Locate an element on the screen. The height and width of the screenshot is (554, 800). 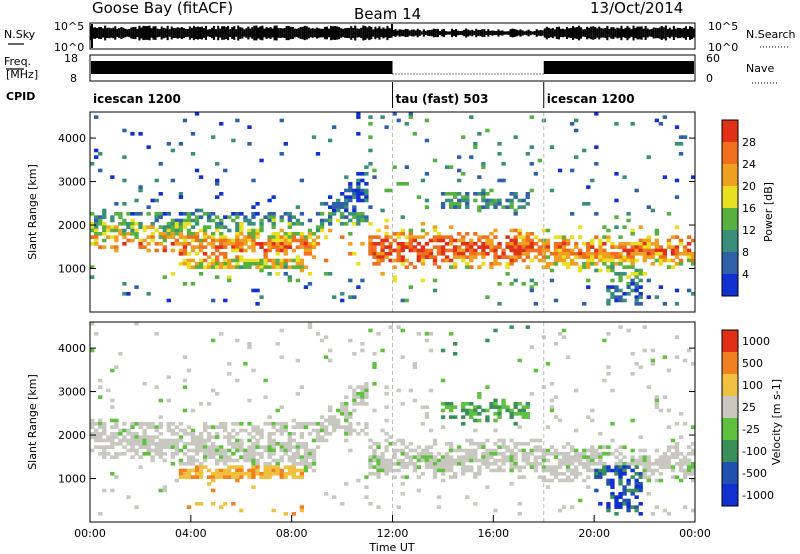
cpid-label: CPID is located at coordinates (20, 96).